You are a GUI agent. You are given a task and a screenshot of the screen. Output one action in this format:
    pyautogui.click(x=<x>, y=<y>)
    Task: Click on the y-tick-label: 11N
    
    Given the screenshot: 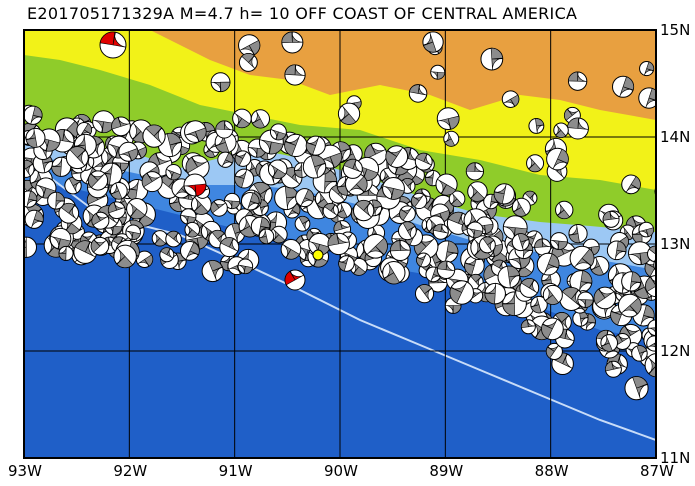 What is the action you would take?
    pyautogui.click(x=675, y=458)
    